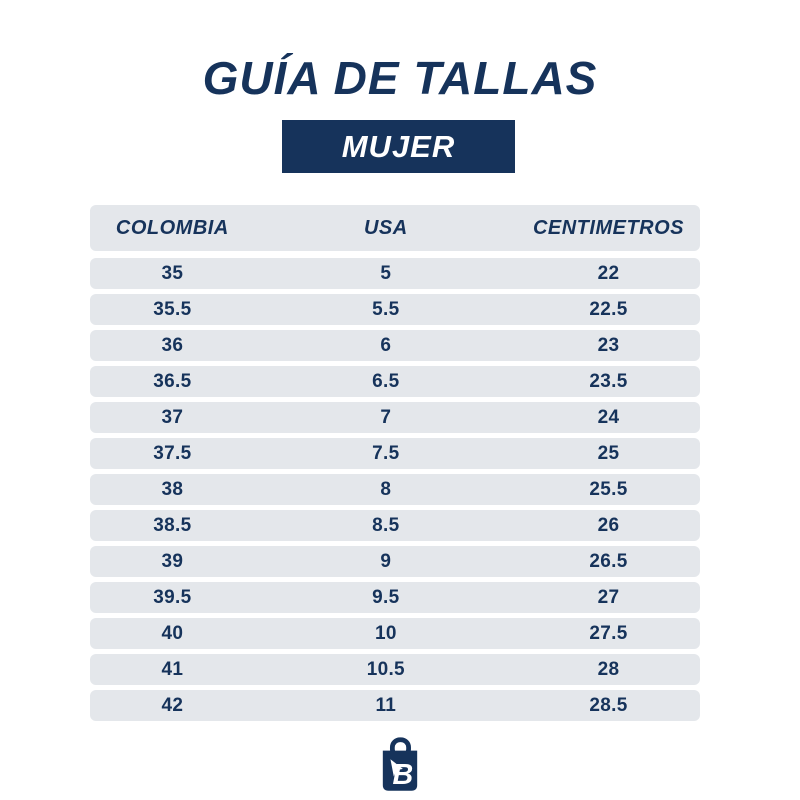  I want to click on cell-colombia: 42, so click(172, 705).